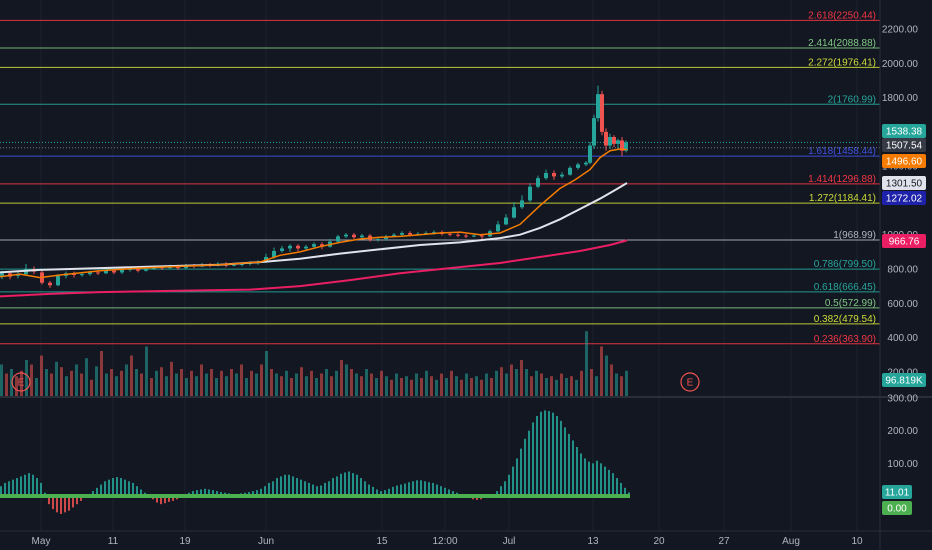  I want to click on price-axis-label: 600.00, so click(902, 304).